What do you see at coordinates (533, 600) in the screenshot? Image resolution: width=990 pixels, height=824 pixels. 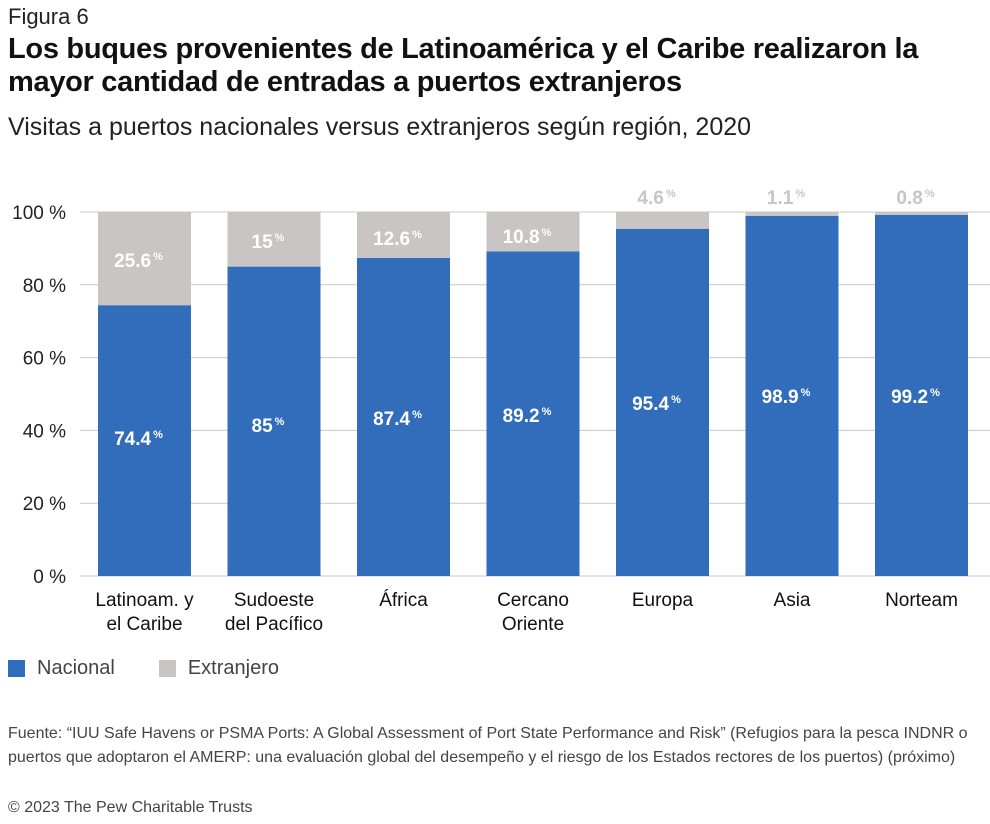 I see `x-tick-label: Cercano` at bounding box center [533, 600].